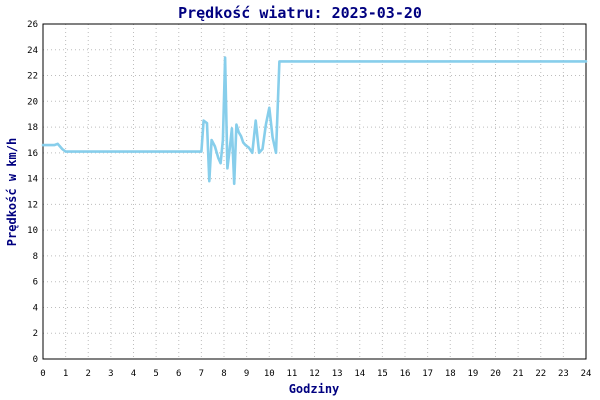  Describe the element at coordinates (155, 374) in the screenshot. I see `x-tick-label: 5` at that location.